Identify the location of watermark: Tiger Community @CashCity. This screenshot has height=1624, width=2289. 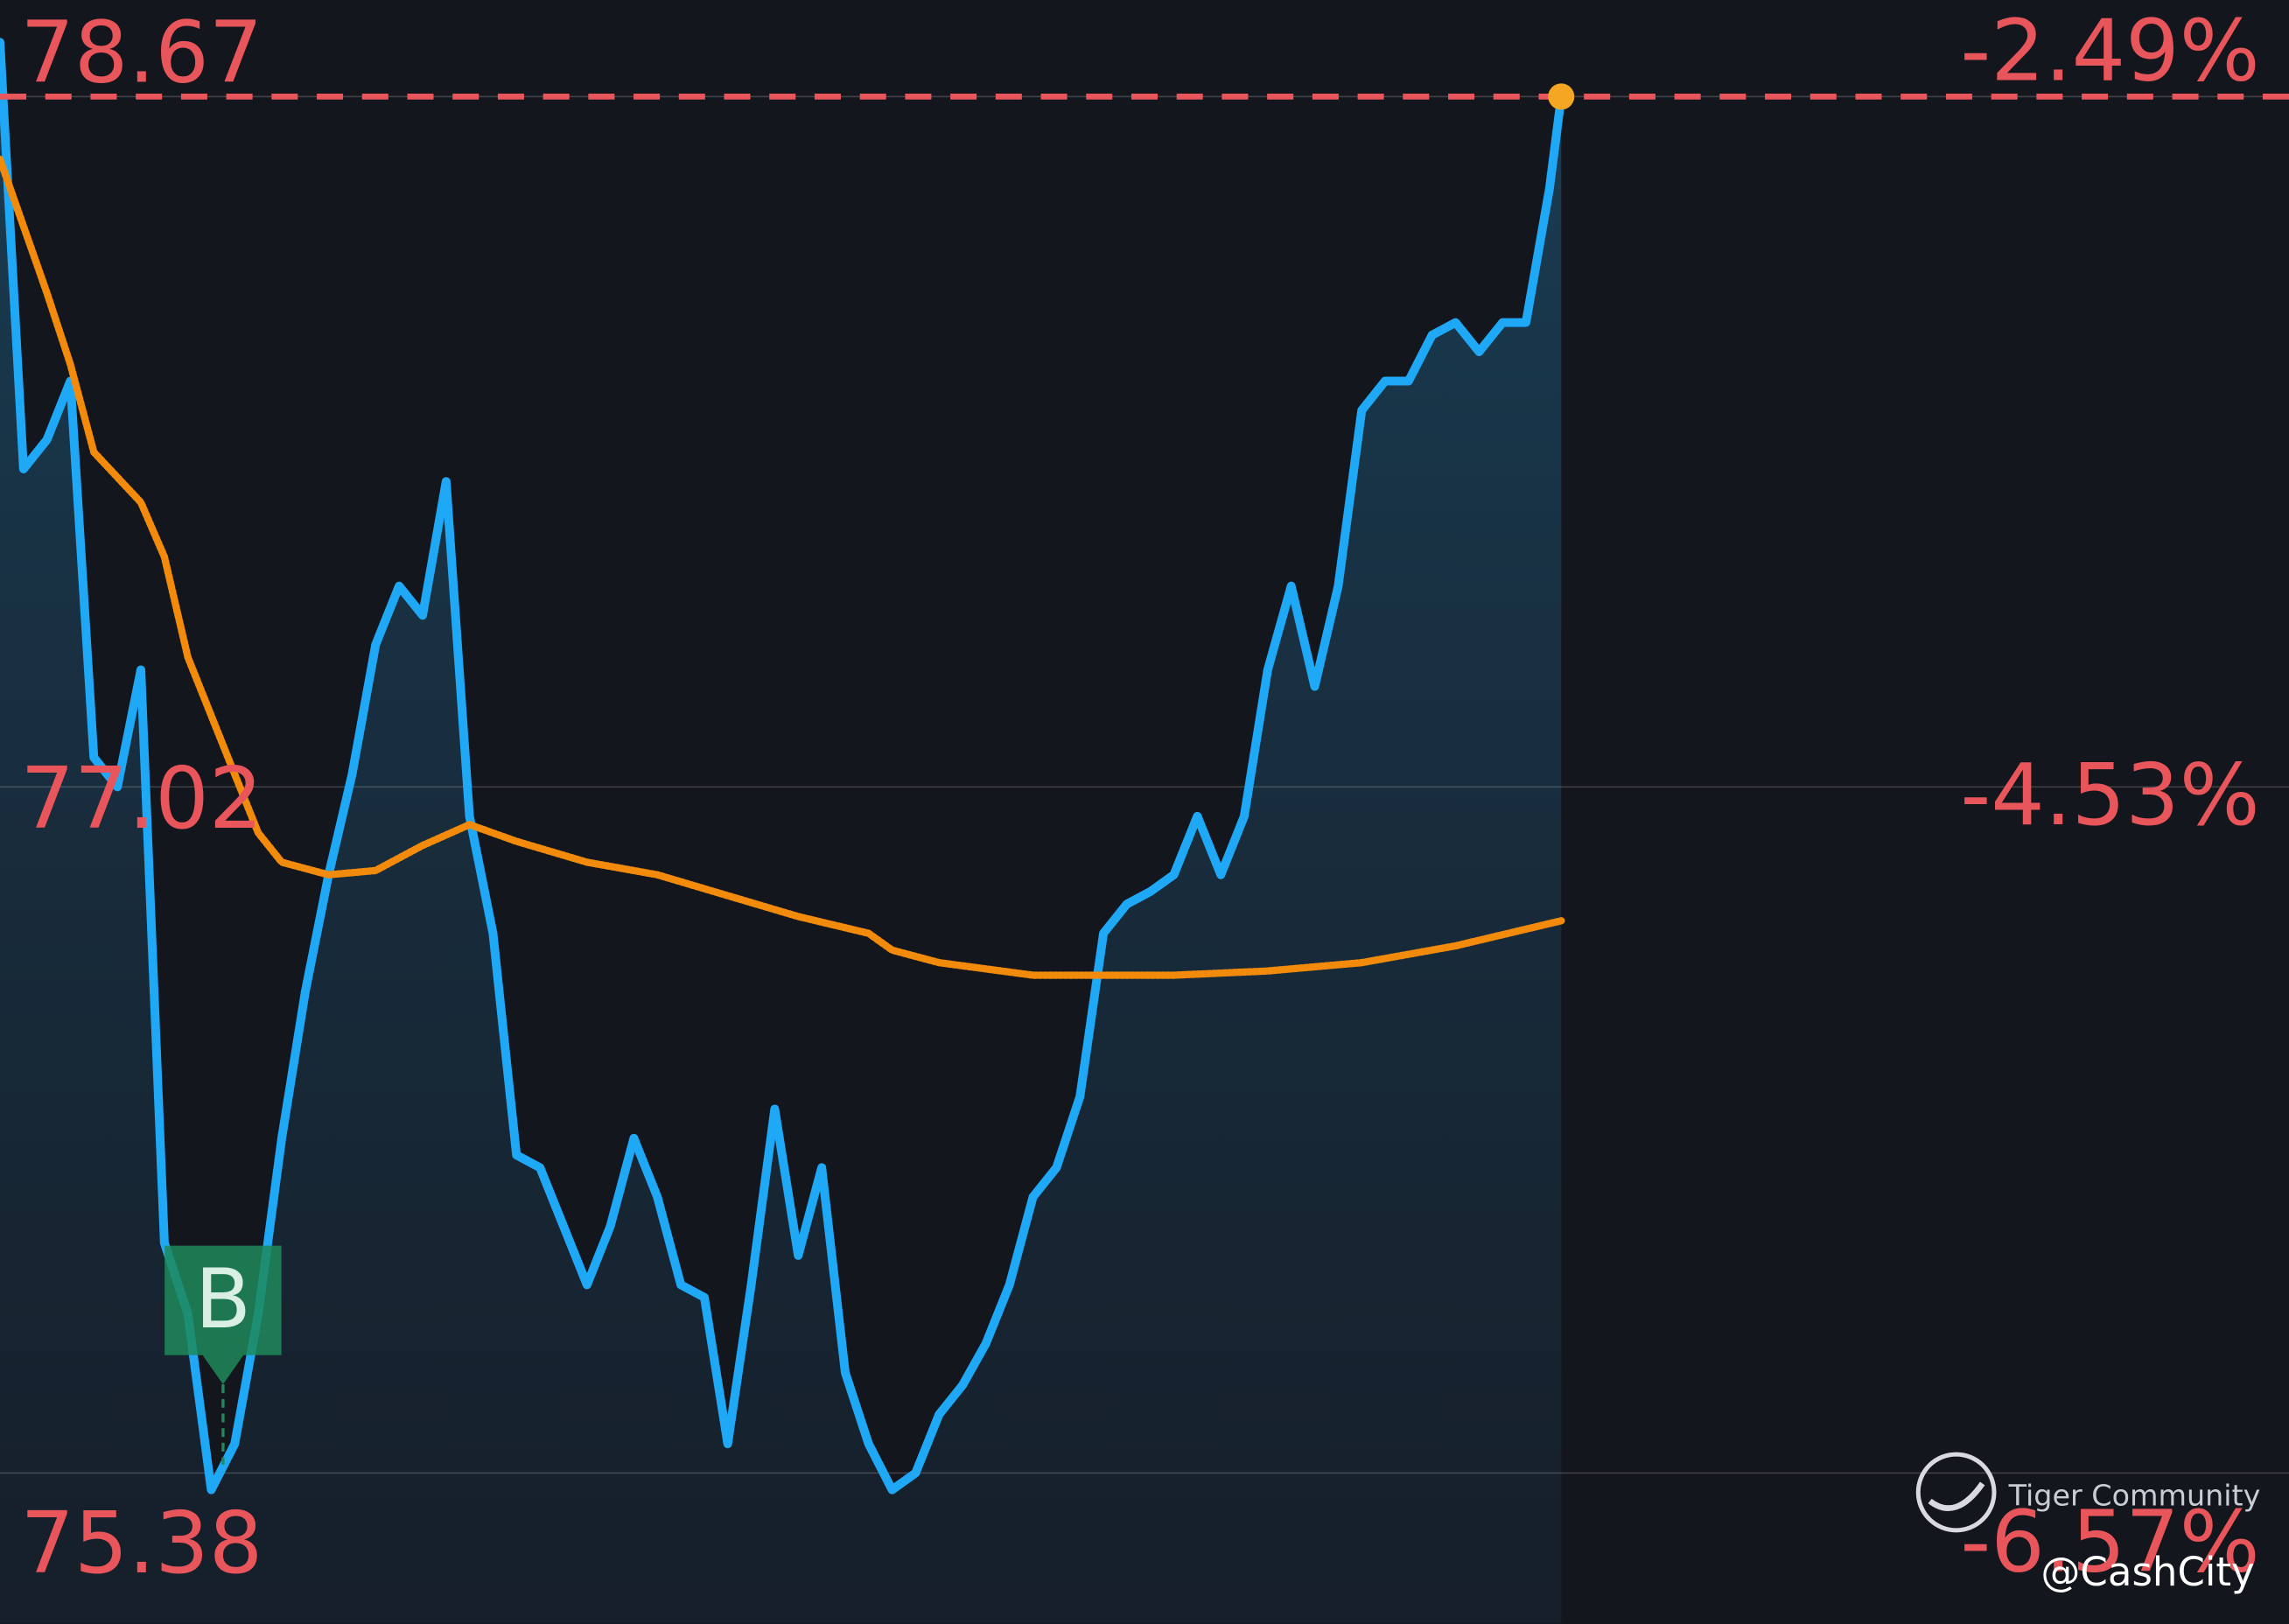
(2088, 1523).